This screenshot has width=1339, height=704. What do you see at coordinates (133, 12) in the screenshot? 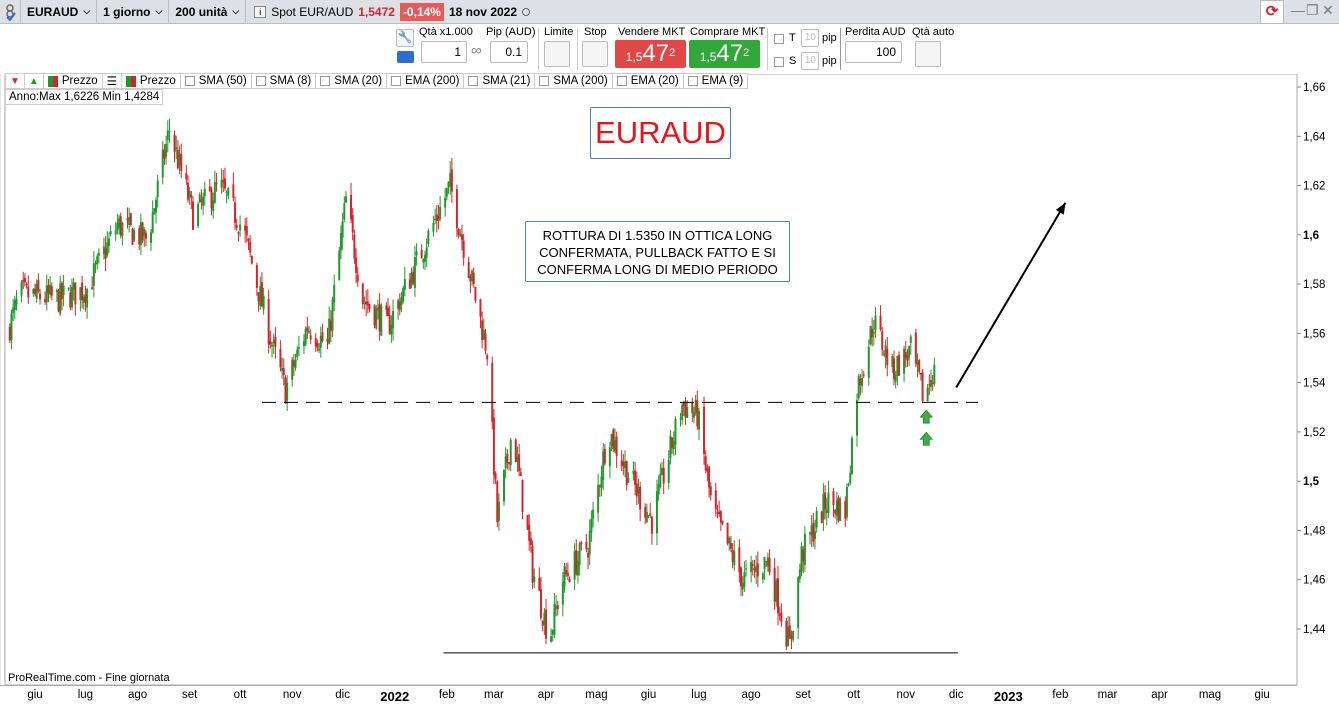
I see `timeframe-select: 1 giorno ⌵` at bounding box center [133, 12].